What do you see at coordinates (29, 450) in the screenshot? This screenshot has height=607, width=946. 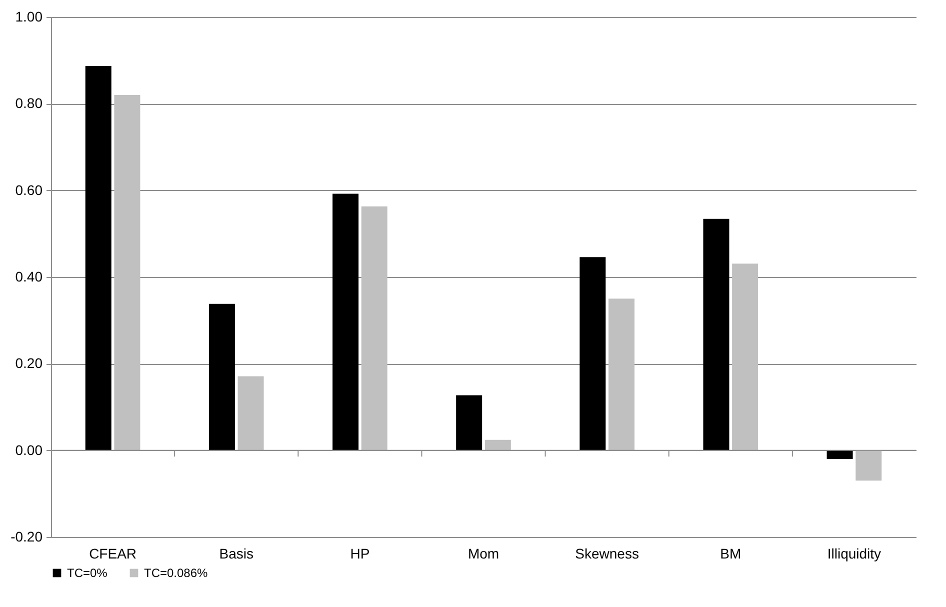 I see `y-tick-label: 0.00` at bounding box center [29, 450].